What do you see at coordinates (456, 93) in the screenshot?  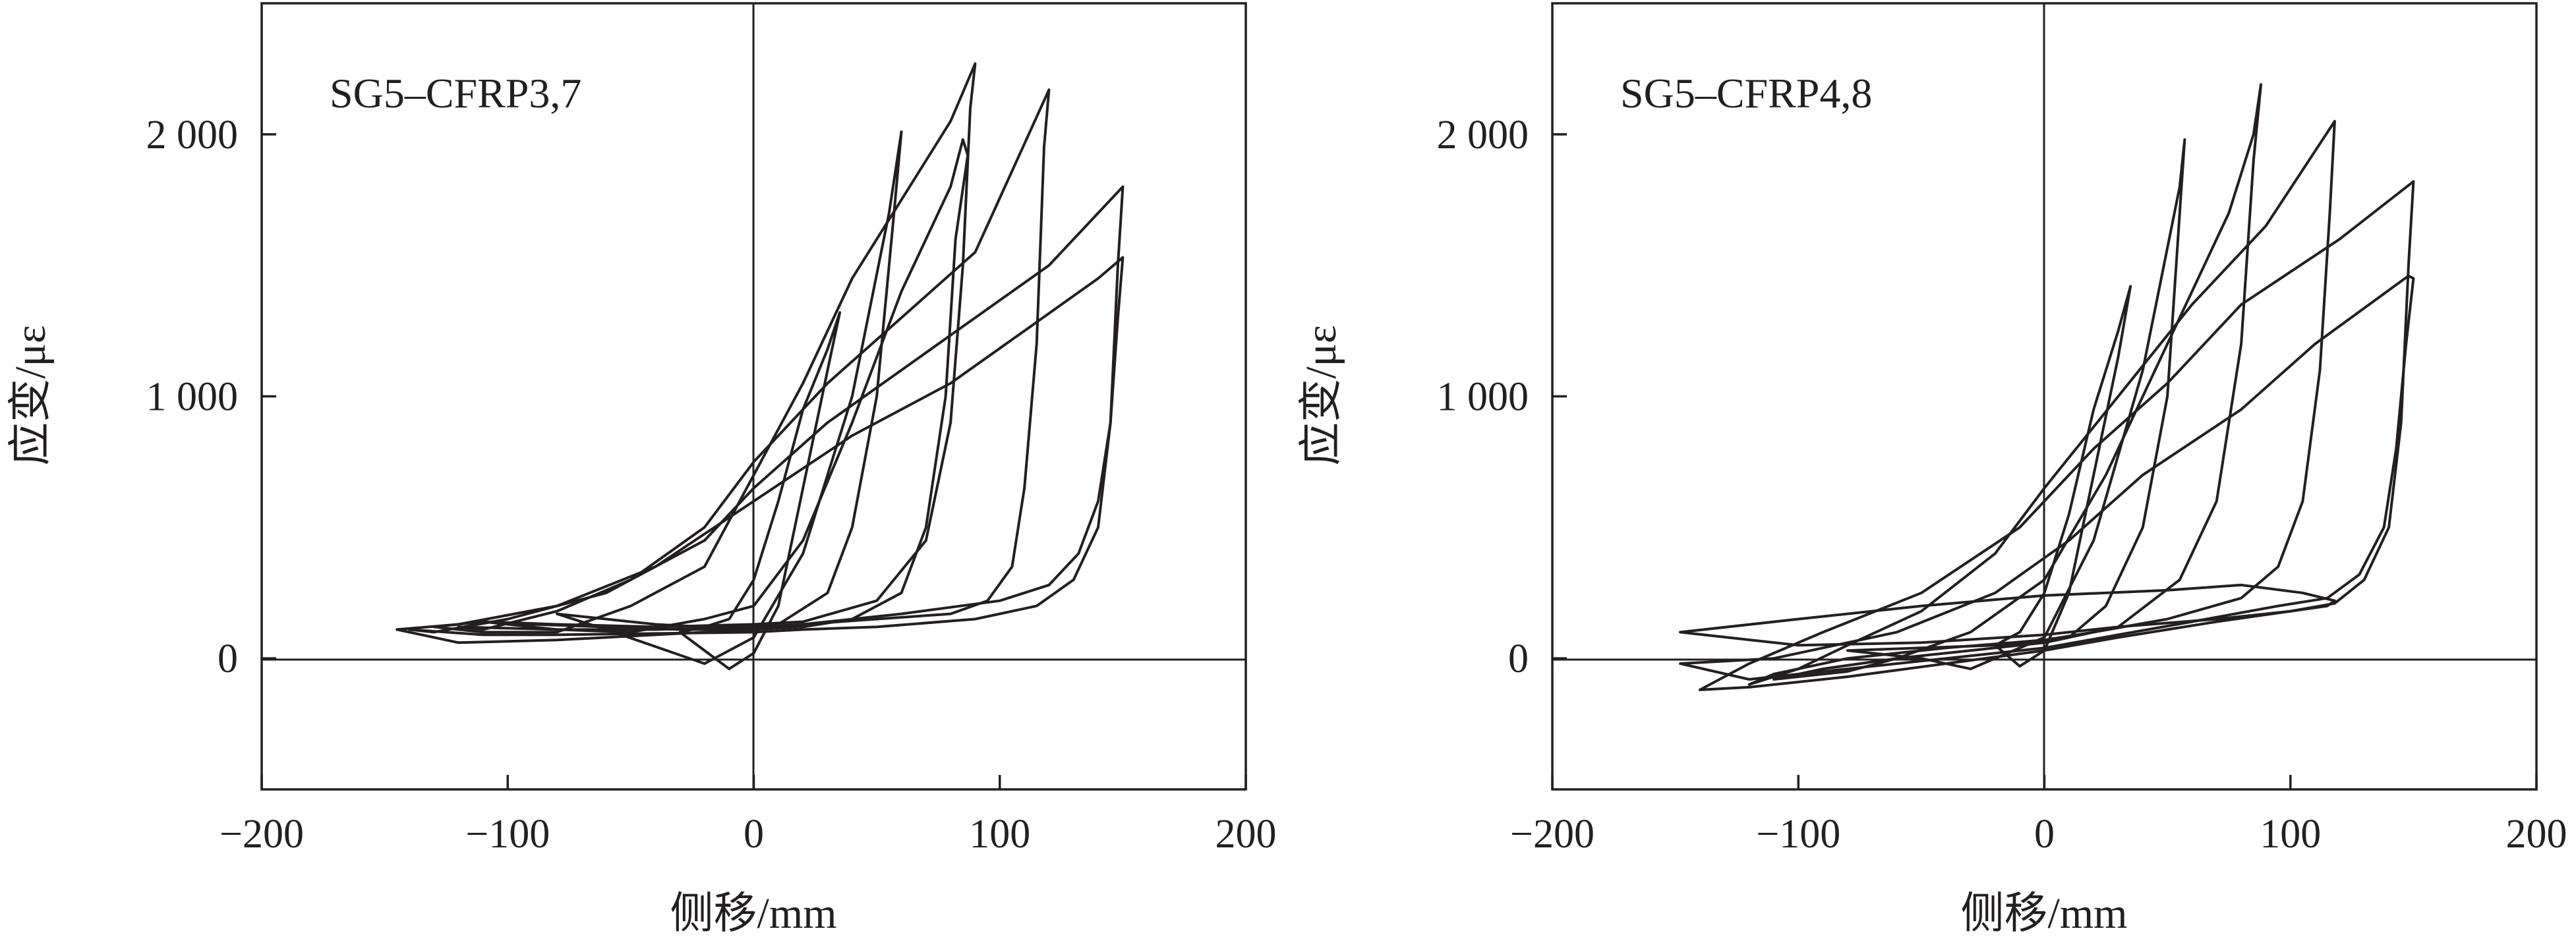 I see `chart-title: SG5–CFRP3,7` at bounding box center [456, 93].